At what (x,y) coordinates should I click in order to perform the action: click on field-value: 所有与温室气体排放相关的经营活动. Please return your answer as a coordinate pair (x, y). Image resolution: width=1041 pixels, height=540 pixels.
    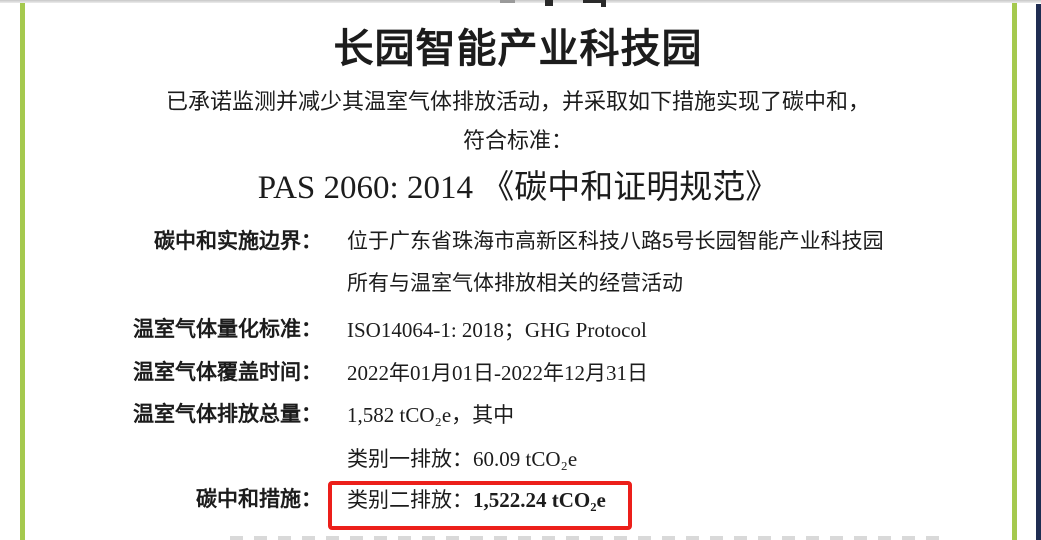
    Looking at the image, I should click on (515, 283).